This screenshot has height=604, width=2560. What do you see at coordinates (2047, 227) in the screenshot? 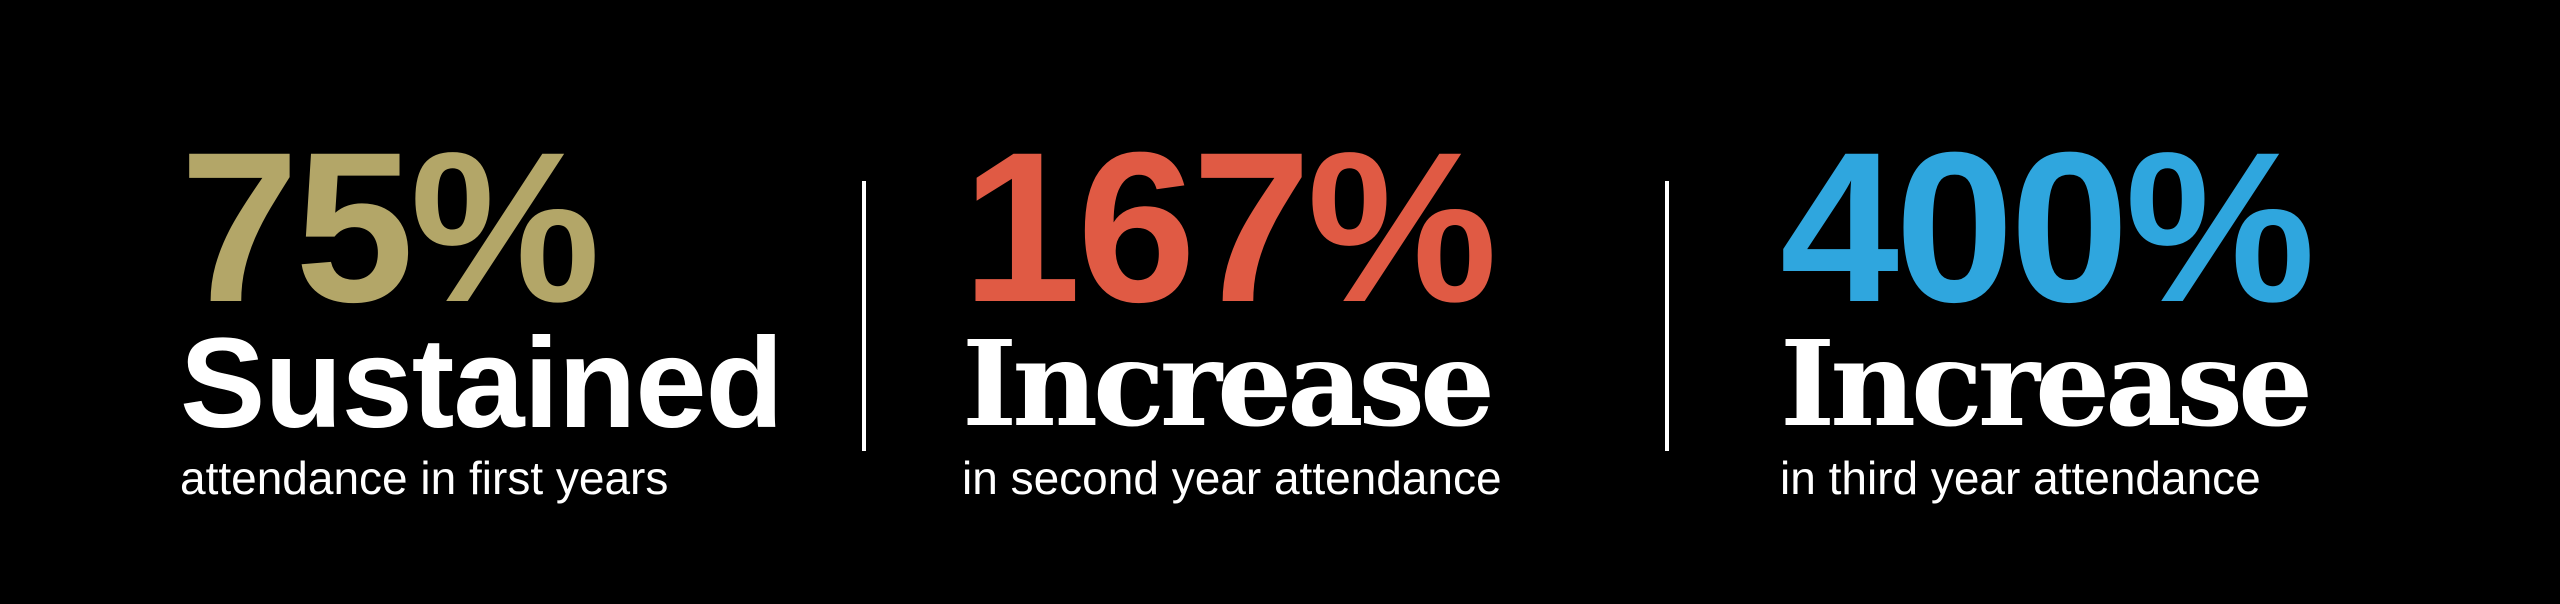
I see `stat-value: 400%` at bounding box center [2047, 227].